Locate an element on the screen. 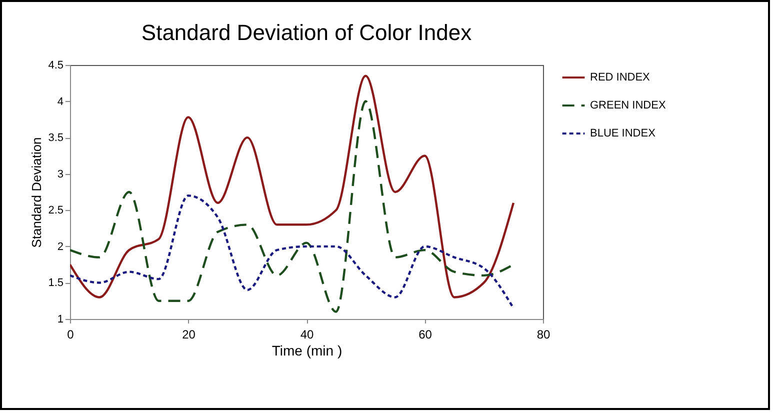 The height and width of the screenshot is (414, 781). x-axis-title: Time (min ) is located at coordinates (307, 350).